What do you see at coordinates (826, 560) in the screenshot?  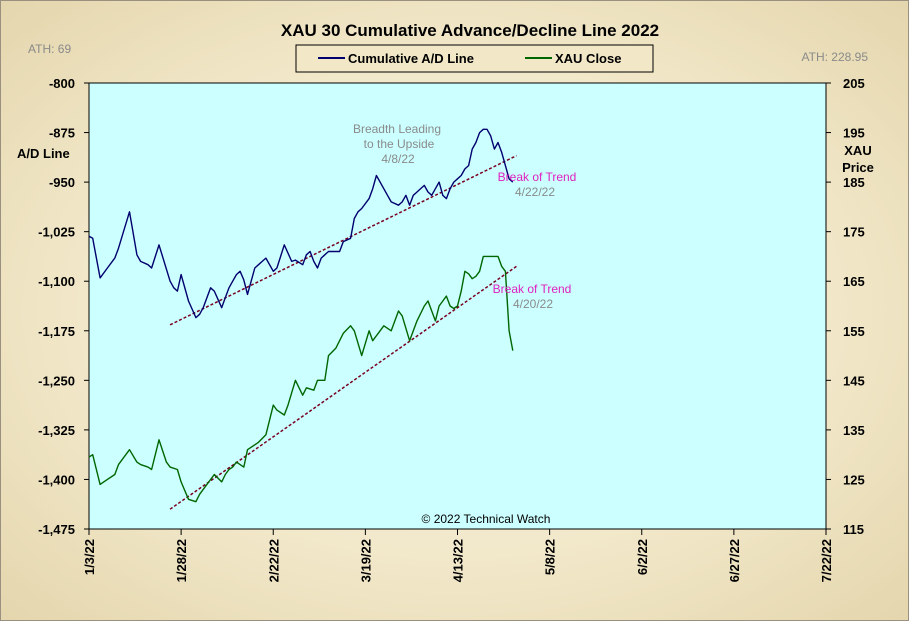 I see `x-tick-label: 7/22/22` at bounding box center [826, 560].